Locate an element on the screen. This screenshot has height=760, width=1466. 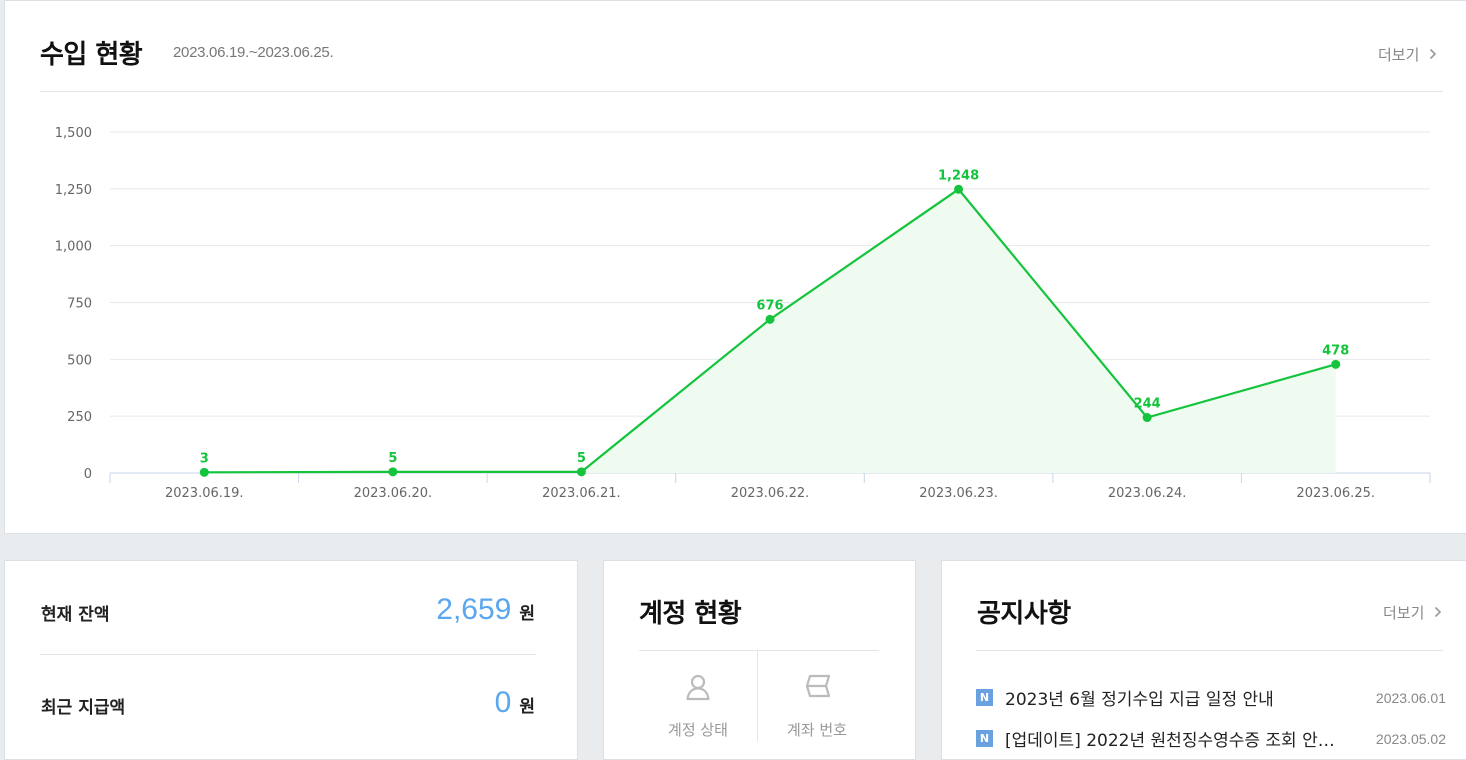
account-title: 계정 현황 is located at coordinates (690, 614).